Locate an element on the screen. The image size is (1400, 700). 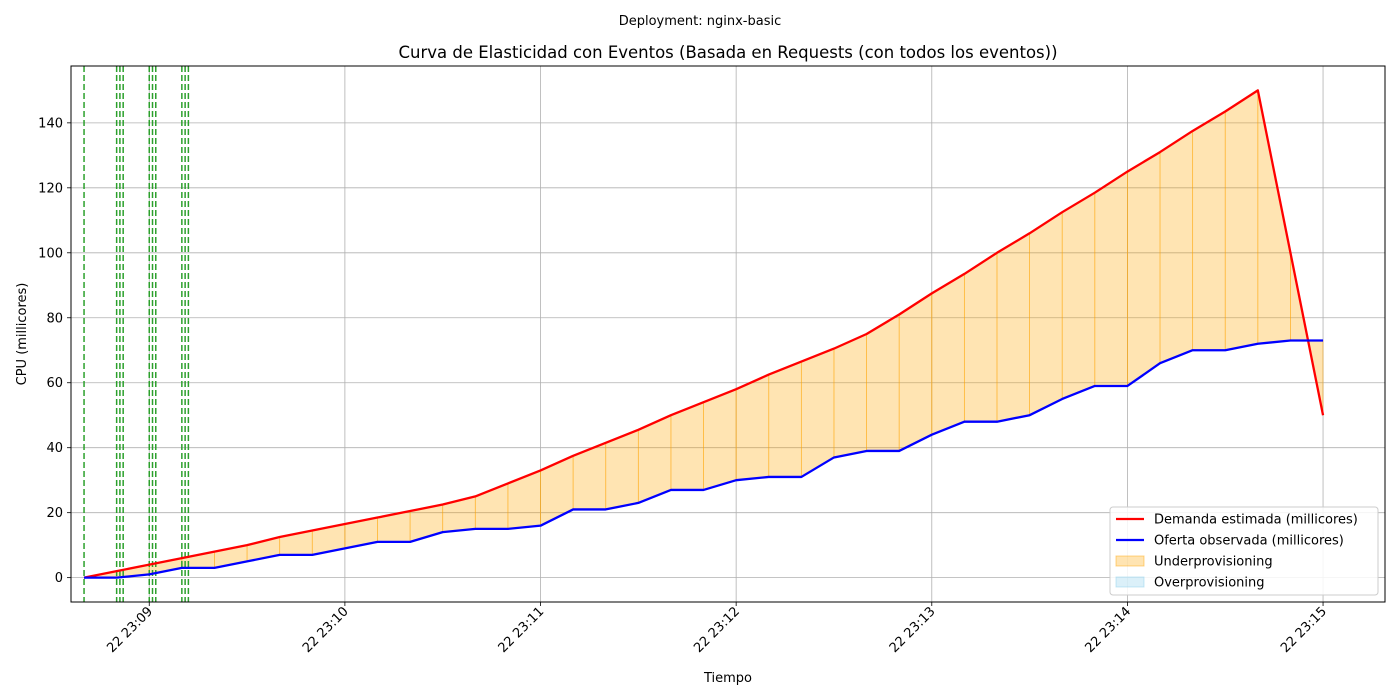
y-tick-label: 140 is located at coordinates (50, 123).